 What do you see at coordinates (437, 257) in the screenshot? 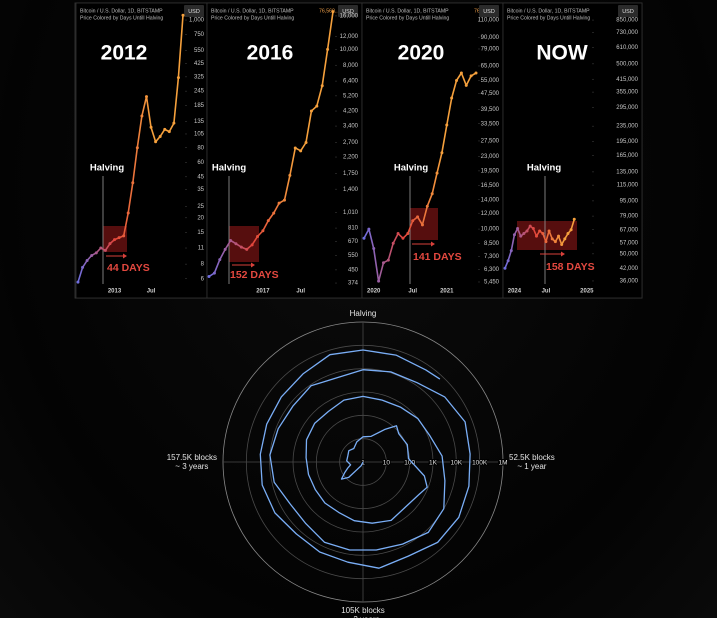
I see `days-label: 141 DAYS` at bounding box center [437, 257].